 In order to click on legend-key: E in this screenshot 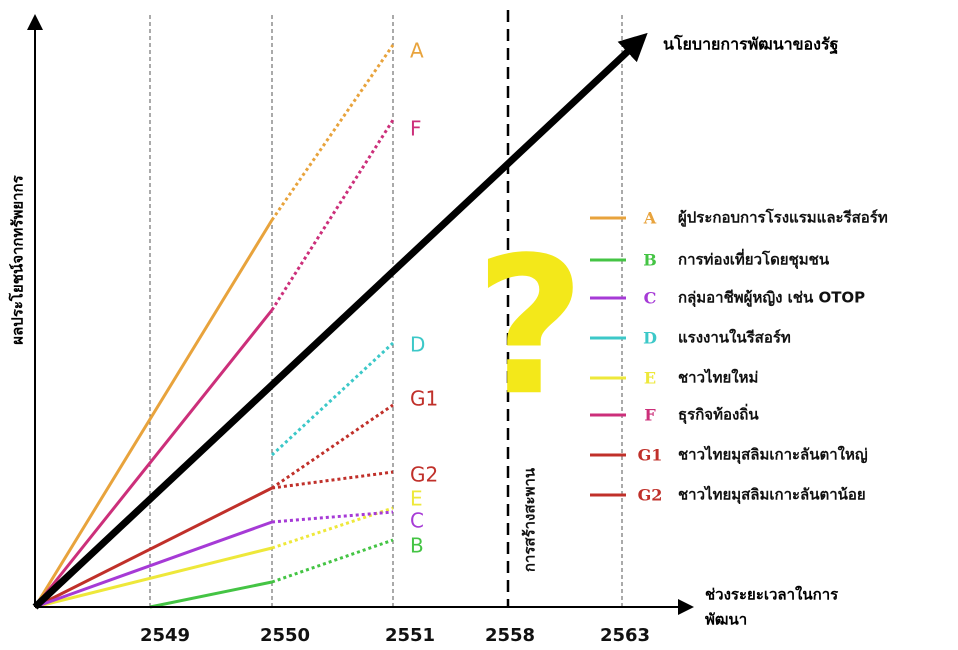, I will do `click(650, 378)`.